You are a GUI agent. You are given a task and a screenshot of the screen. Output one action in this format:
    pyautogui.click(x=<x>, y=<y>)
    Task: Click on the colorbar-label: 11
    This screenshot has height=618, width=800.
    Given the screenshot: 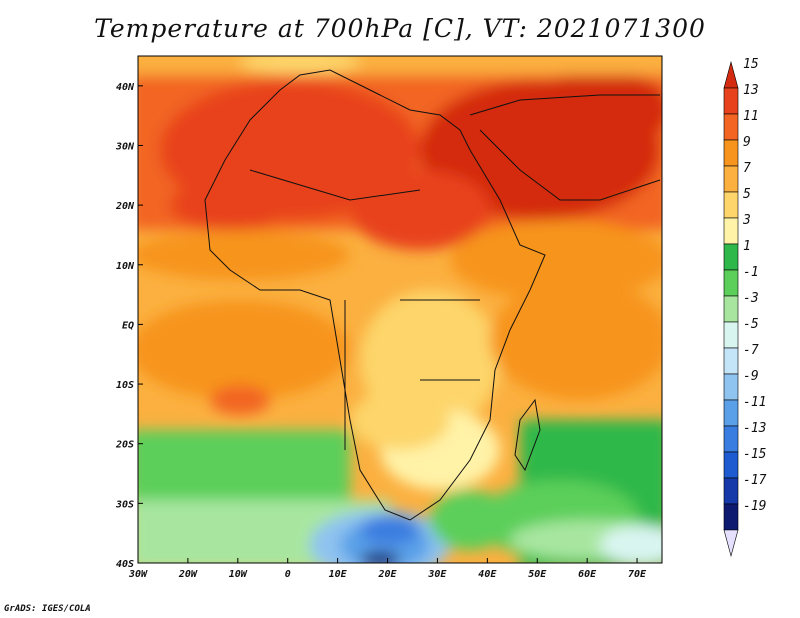 What is the action you would take?
    pyautogui.click(x=751, y=116)
    